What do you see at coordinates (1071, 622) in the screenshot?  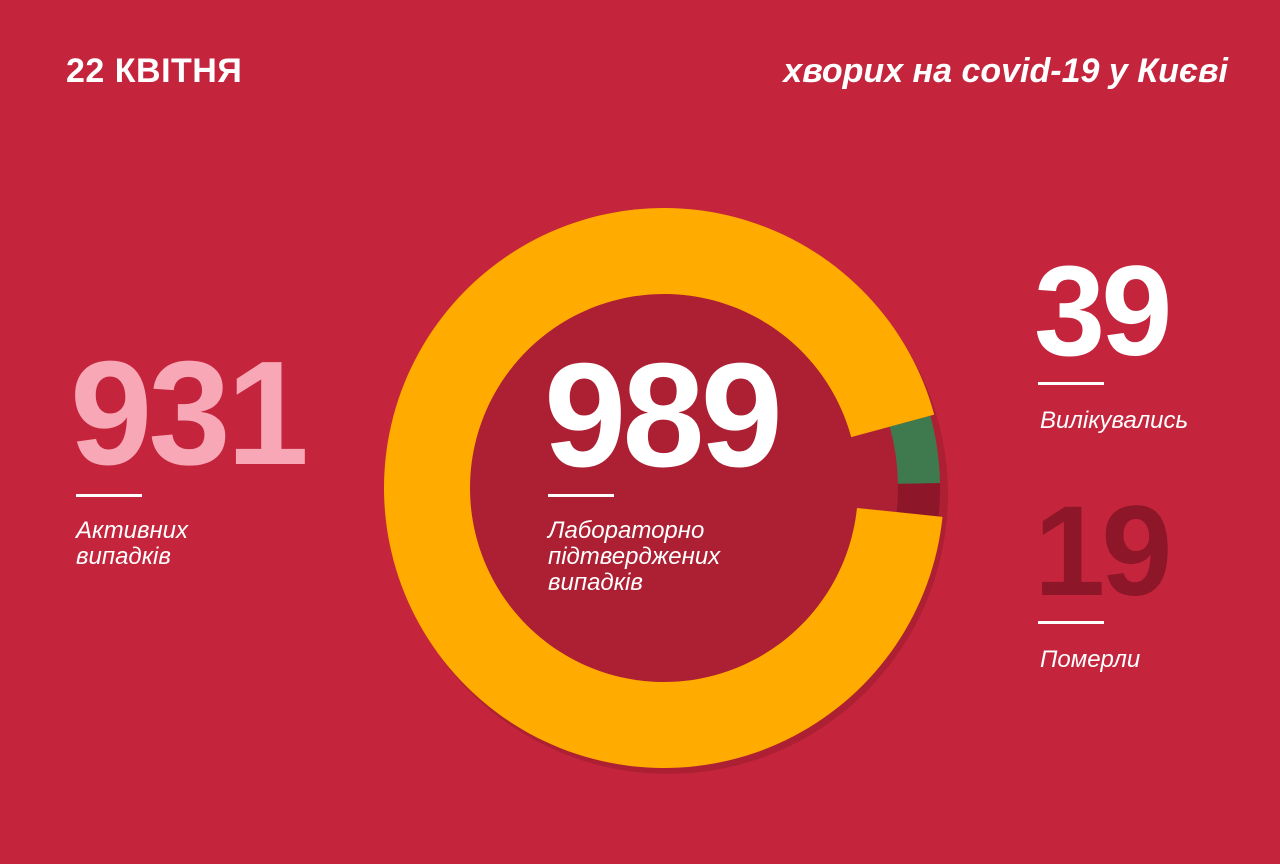 I see `deaths-divider` at bounding box center [1071, 622].